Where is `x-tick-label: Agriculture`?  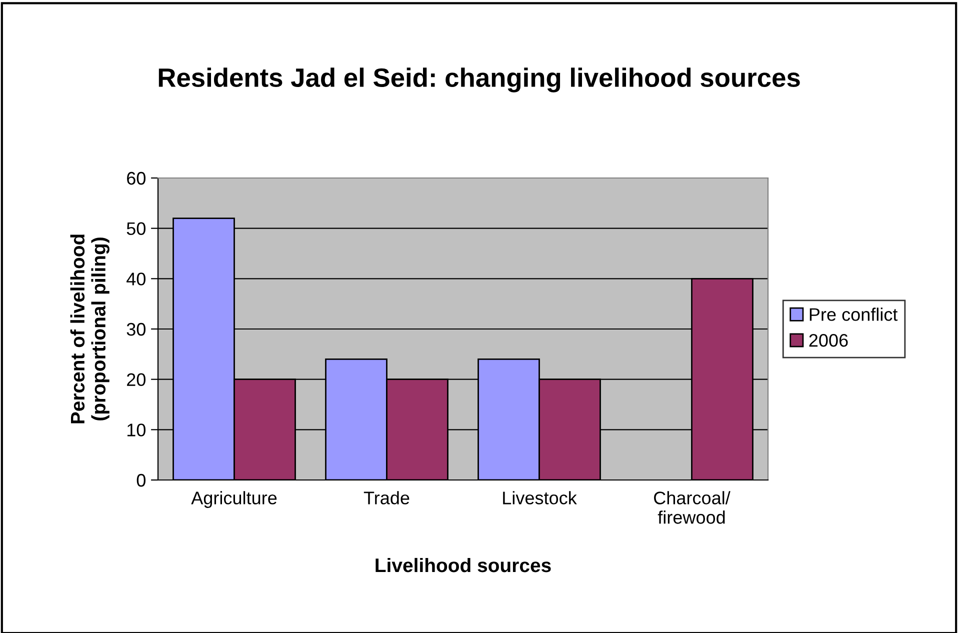 x-tick-label: Agriculture is located at coordinates (234, 499).